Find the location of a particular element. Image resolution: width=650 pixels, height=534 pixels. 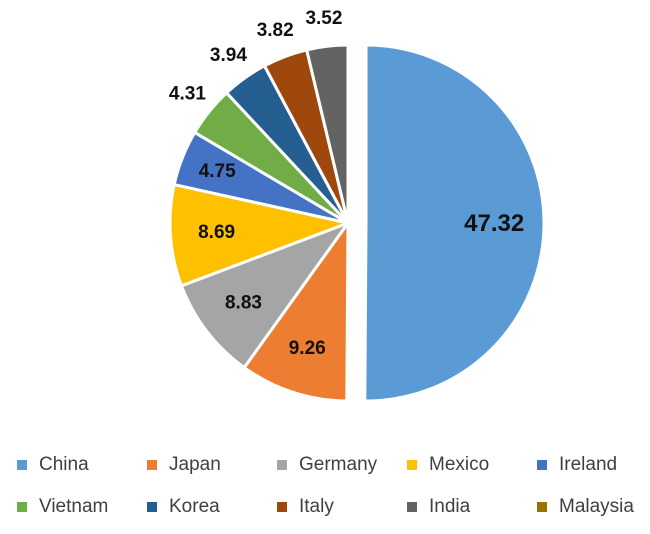

data-label-italy: 3.82 is located at coordinates (275, 30).